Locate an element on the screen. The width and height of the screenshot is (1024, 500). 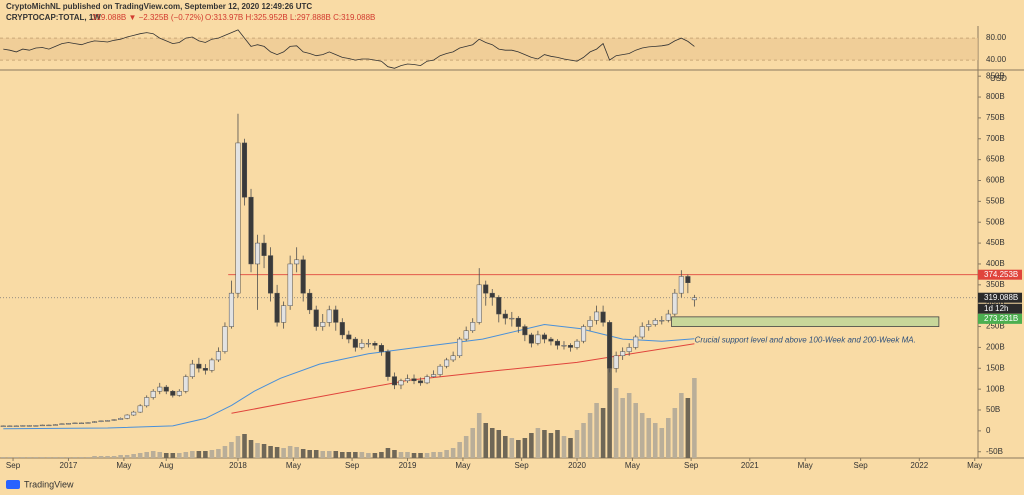
y-tick-label: 500B is located at coordinates (995, 221).